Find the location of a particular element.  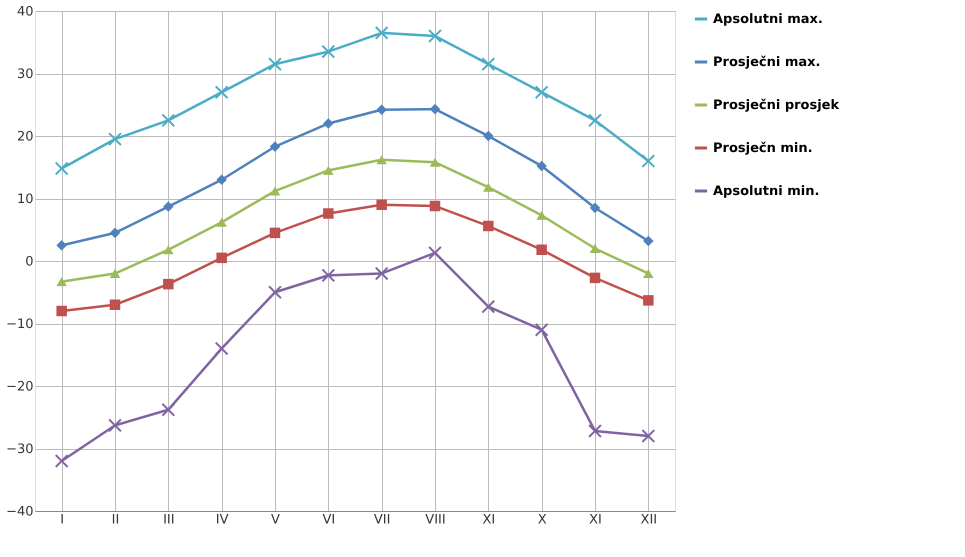

x-tick-label: II is located at coordinates (116, 520).